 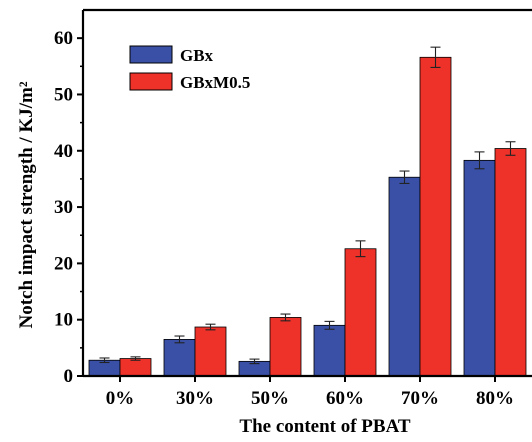 What do you see at coordinates (63, 94) in the screenshot?
I see `y-tick-label-5: 50` at bounding box center [63, 94].